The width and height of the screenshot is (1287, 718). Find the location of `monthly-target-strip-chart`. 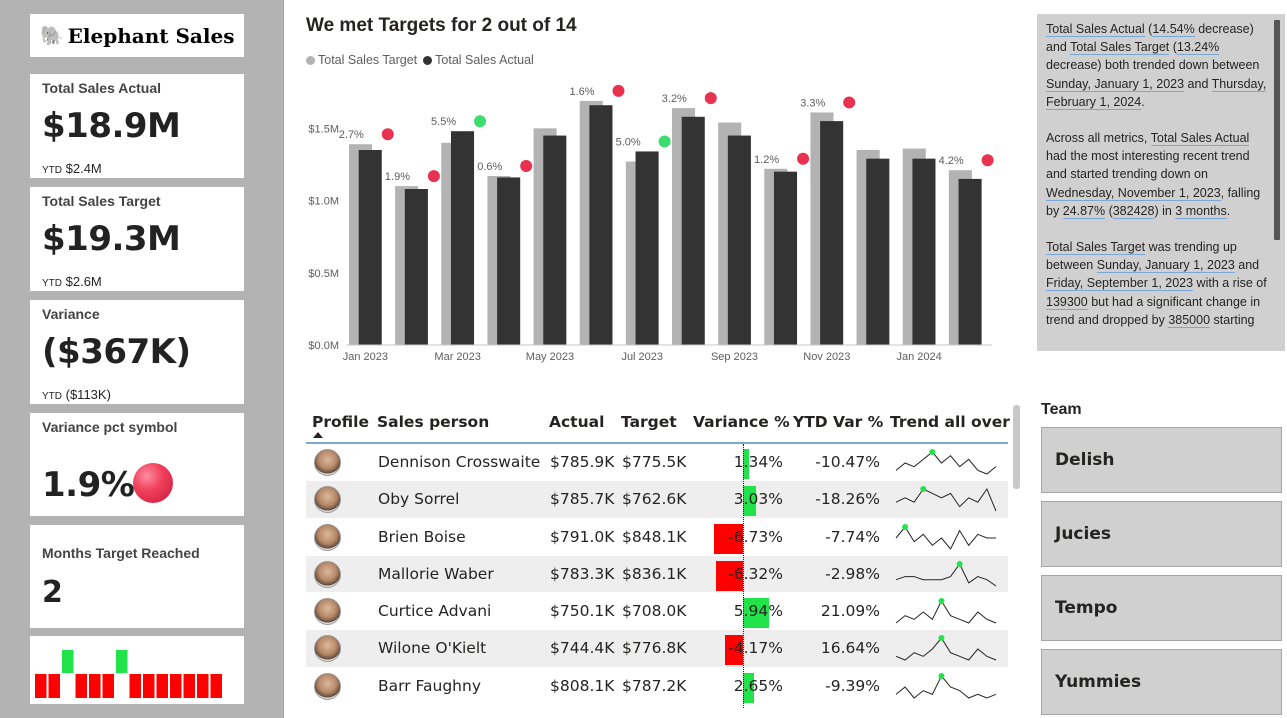

monthly-target-strip-chart is located at coordinates (129, 674).